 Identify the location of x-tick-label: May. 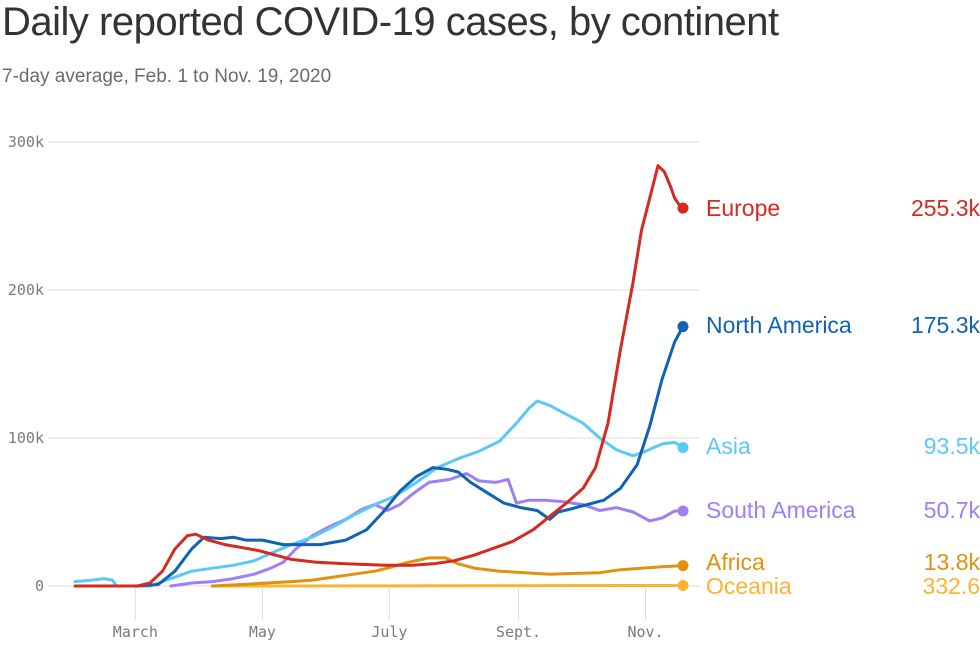
(262, 632).